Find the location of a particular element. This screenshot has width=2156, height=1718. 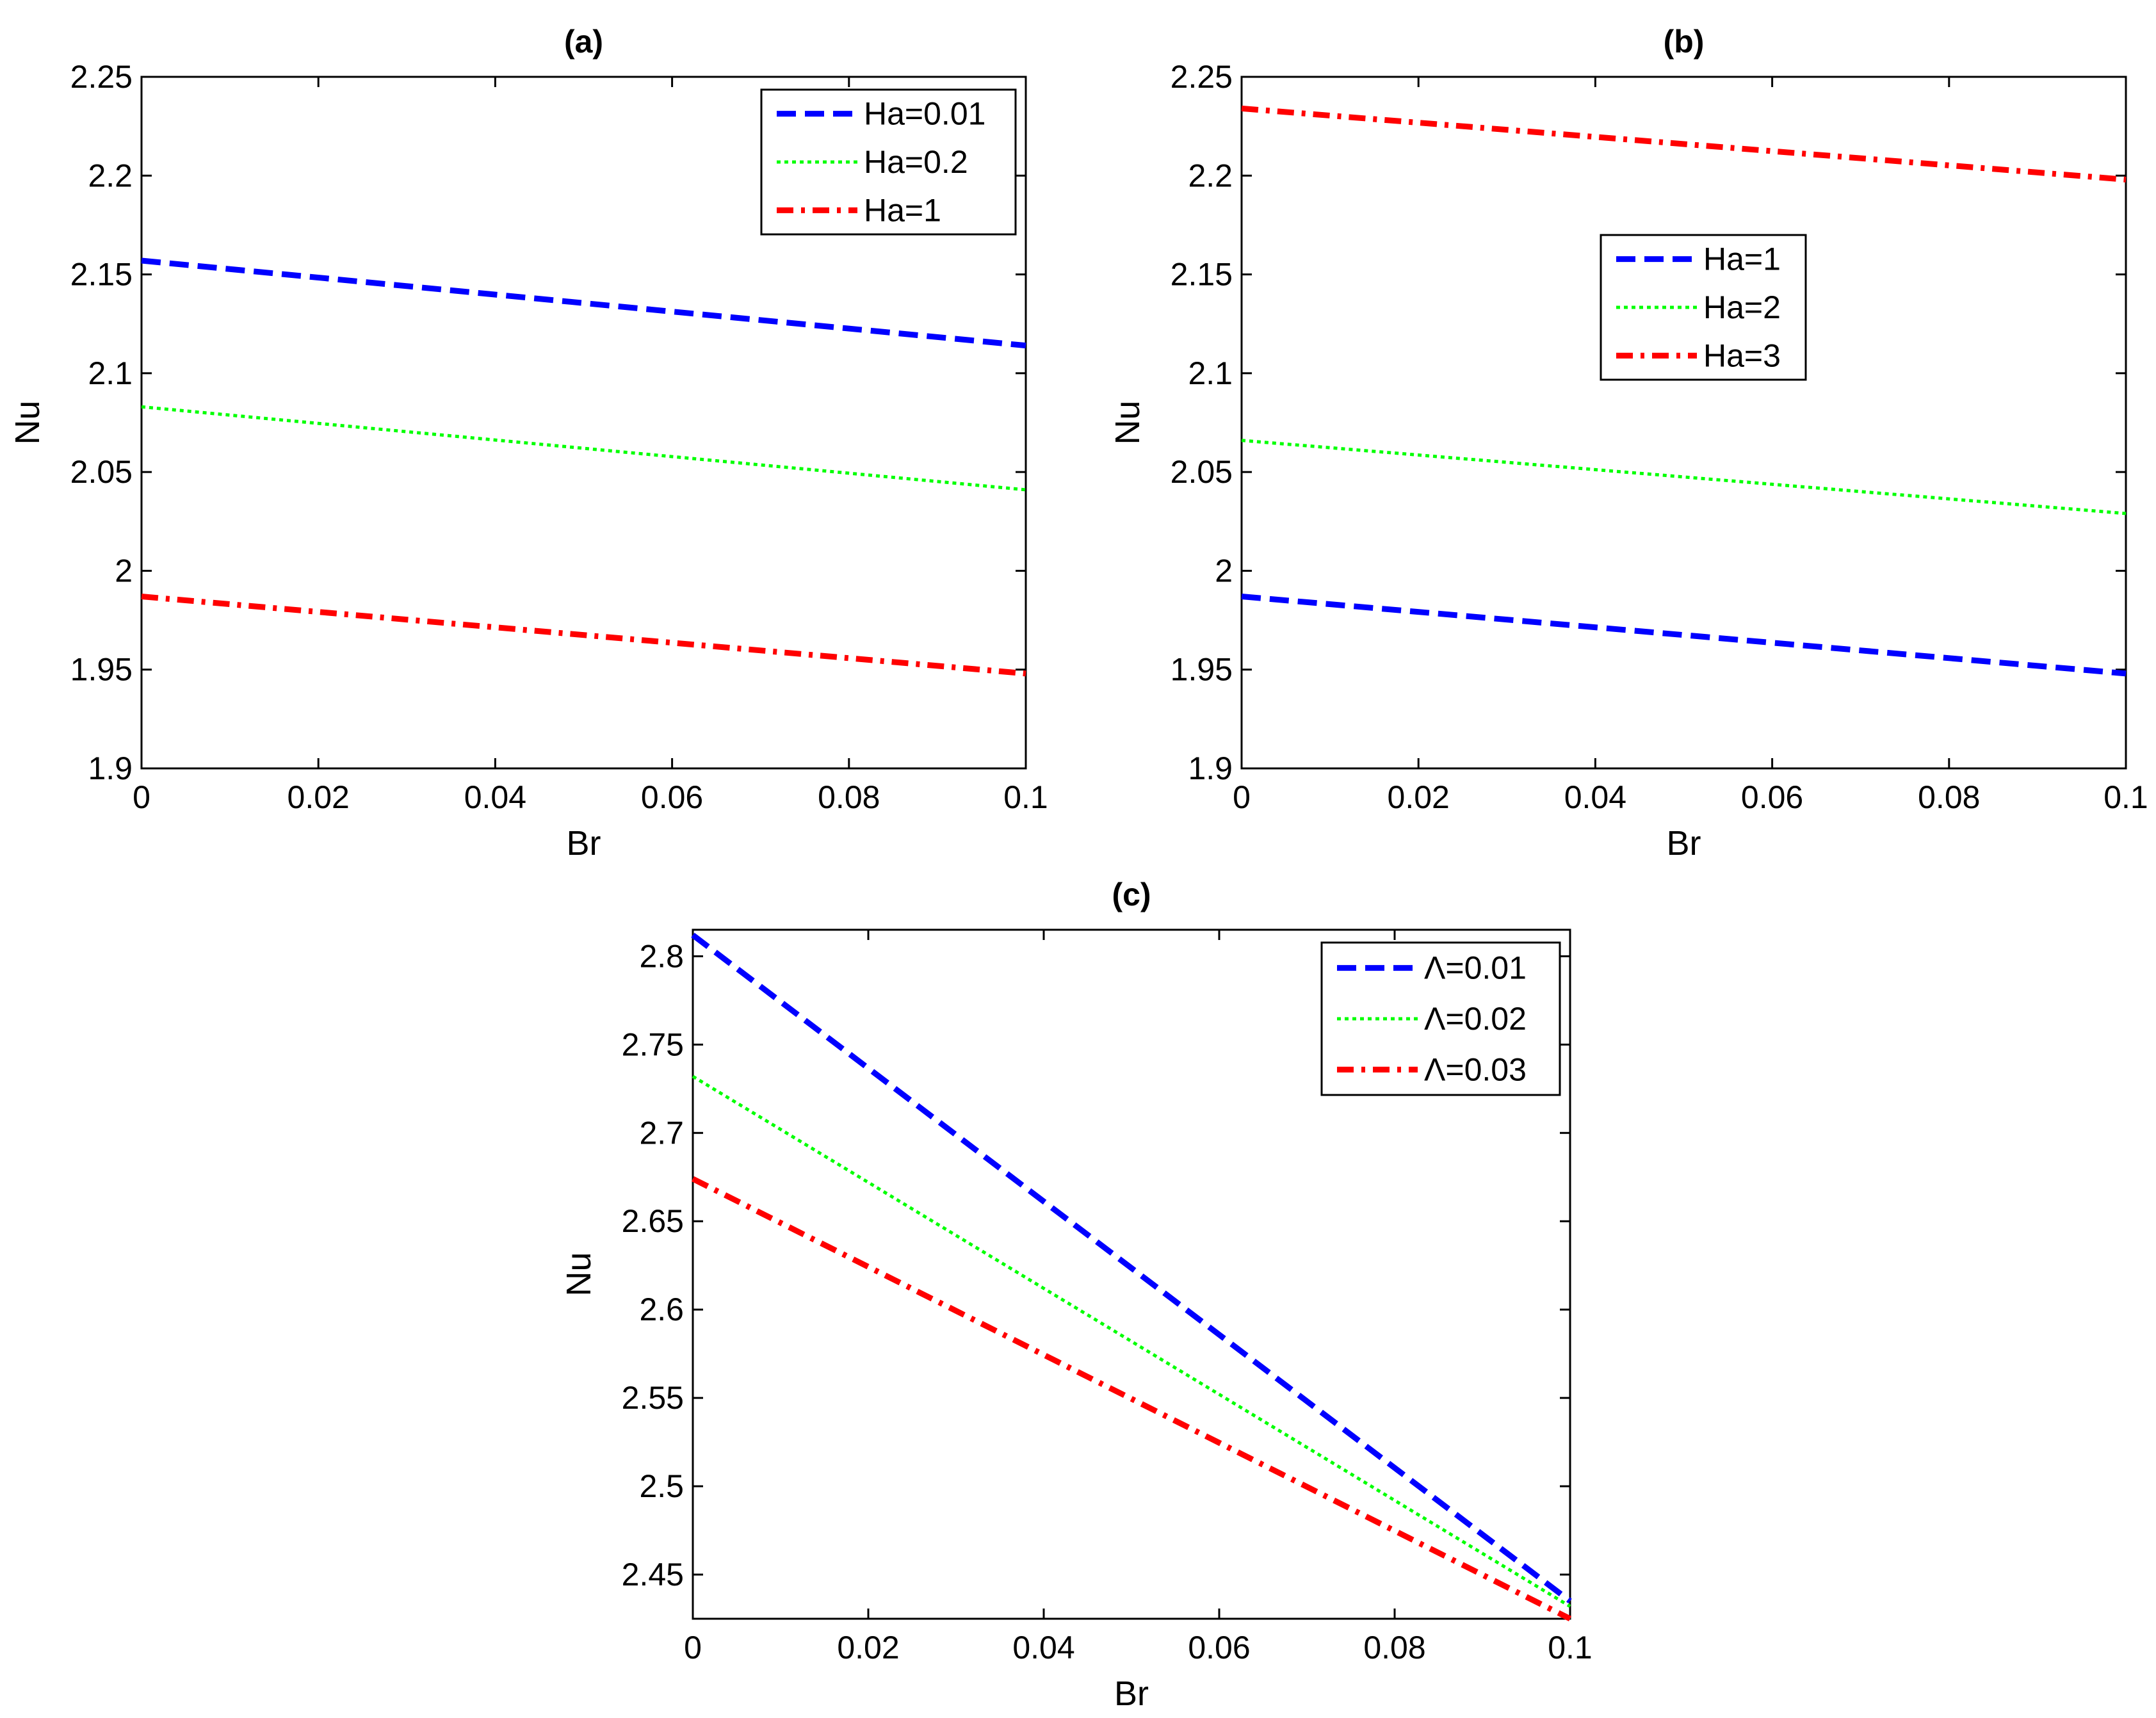

legend-label: Λ=0.03 is located at coordinates (1476, 1069).